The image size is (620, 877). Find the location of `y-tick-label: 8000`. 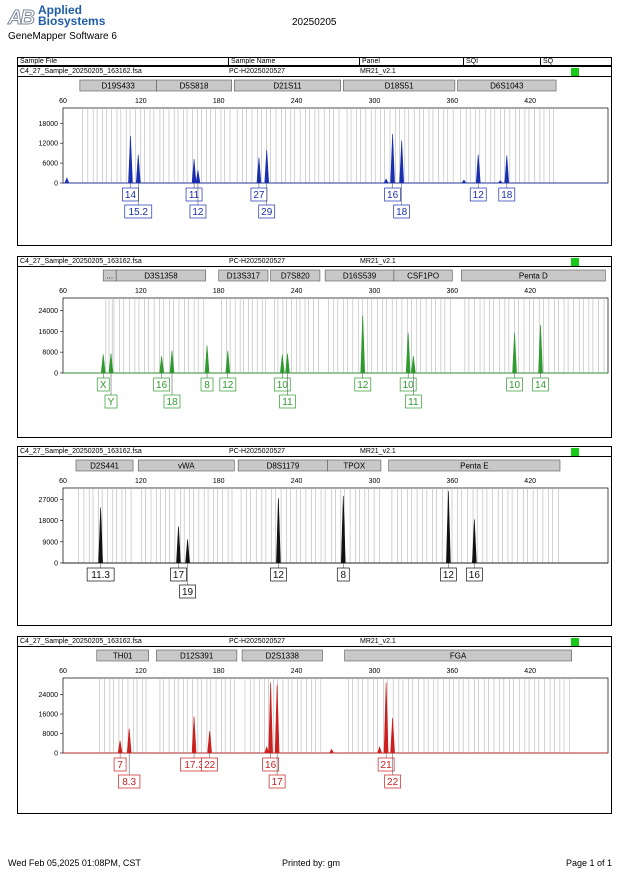

y-tick-label: 8000 is located at coordinates (50, 734).